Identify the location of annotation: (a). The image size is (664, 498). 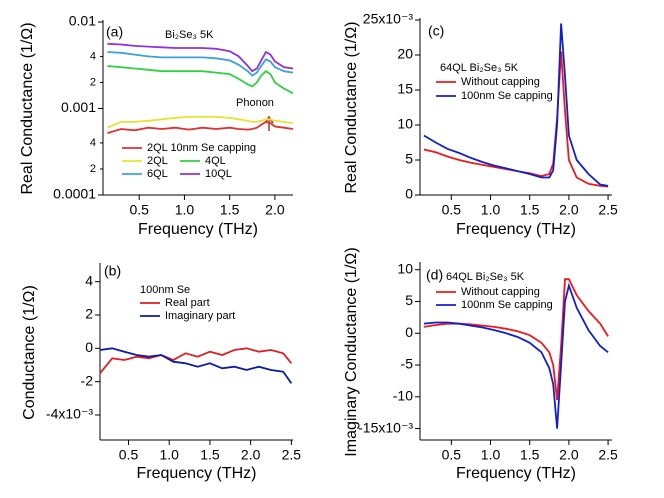
(114, 32).